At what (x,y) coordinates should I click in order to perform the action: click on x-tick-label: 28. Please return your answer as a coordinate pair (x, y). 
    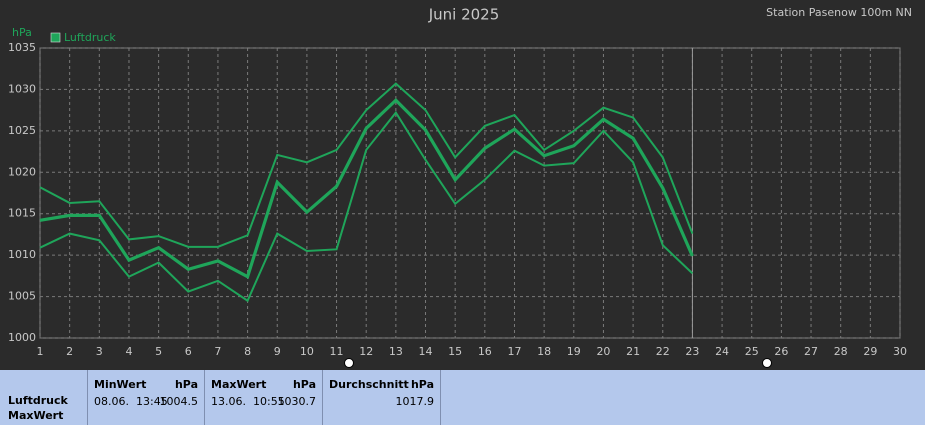
    Looking at the image, I should click on (841, 351).